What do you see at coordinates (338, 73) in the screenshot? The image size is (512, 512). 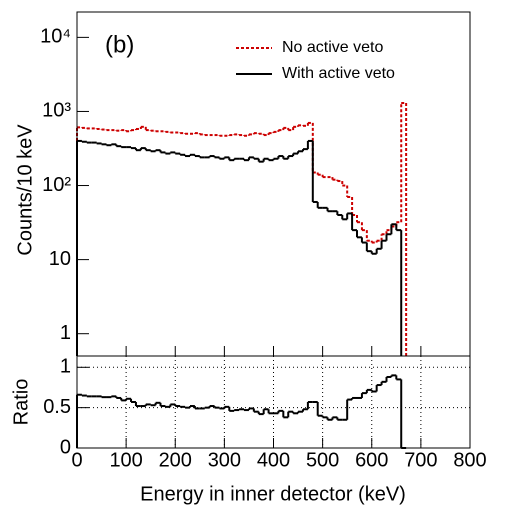 I see `legend-label: With active veto` at bounding box center [338, 73].